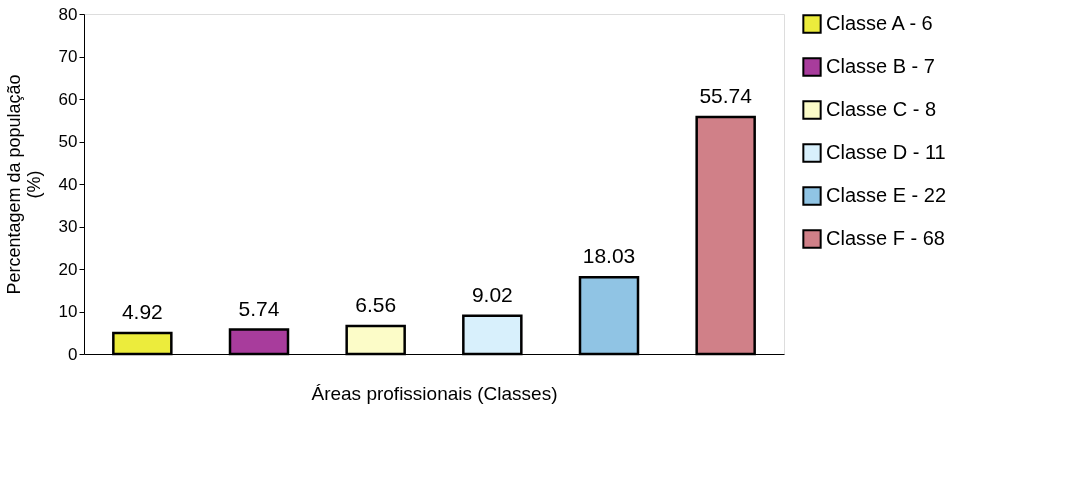  Describe the element at coordinates (886, 195) in the screenshot. I see `legend-label: Classe E - 22` at that location.